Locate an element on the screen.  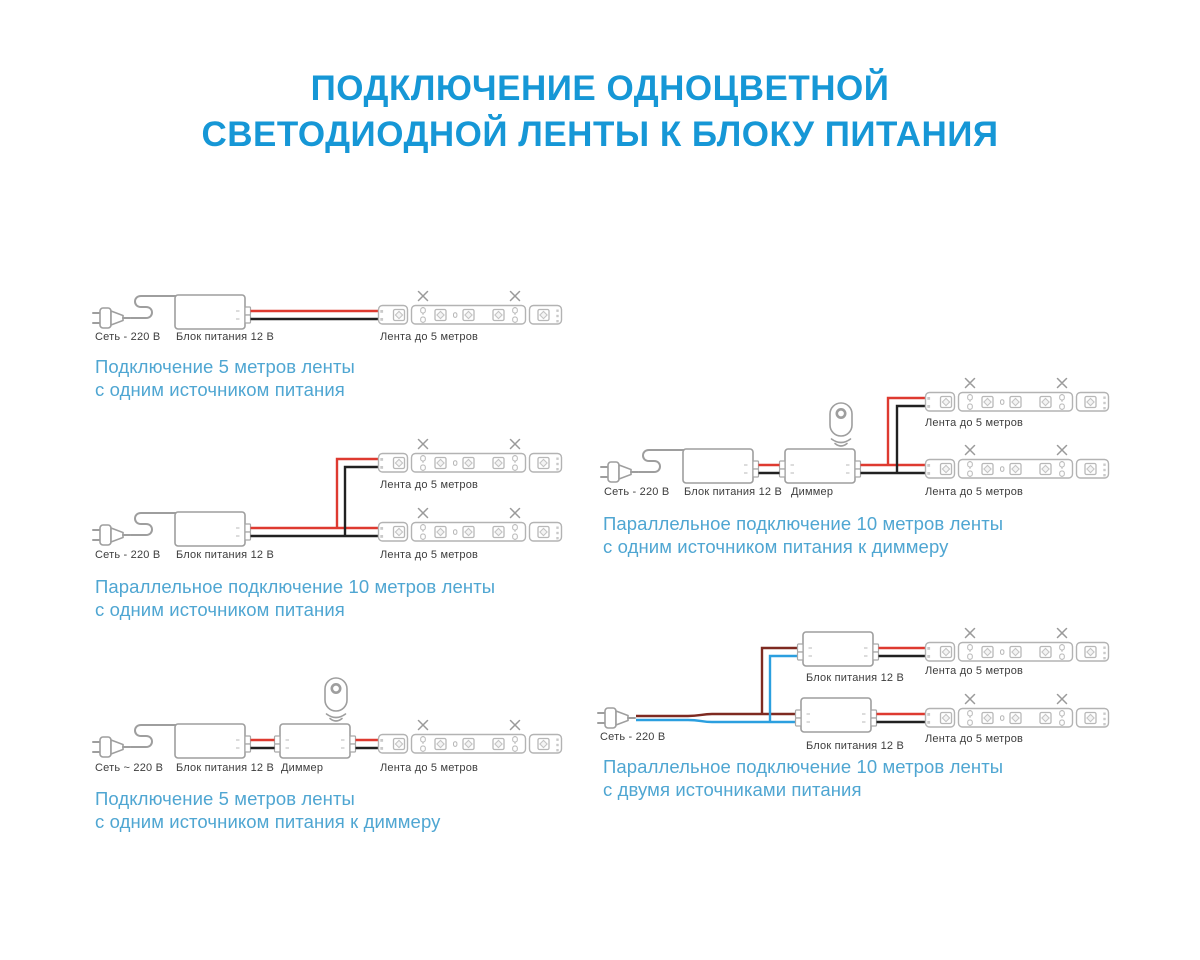
label-psu-bottom: Блок питания 12 В is located at coordinates (855, 746).